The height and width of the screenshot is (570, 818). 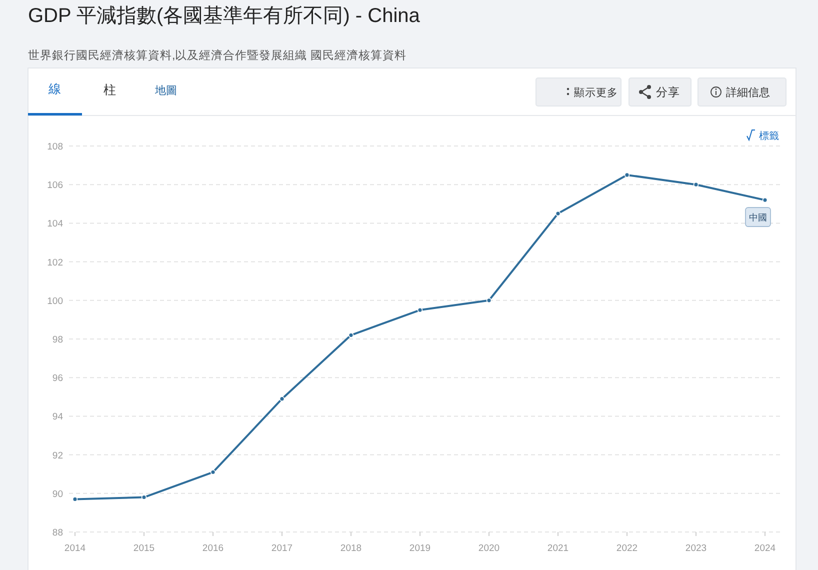 I want to click on chart-title: GDP 平減指數(各國基準年有所不同) - China, so click(x=224, y=16).